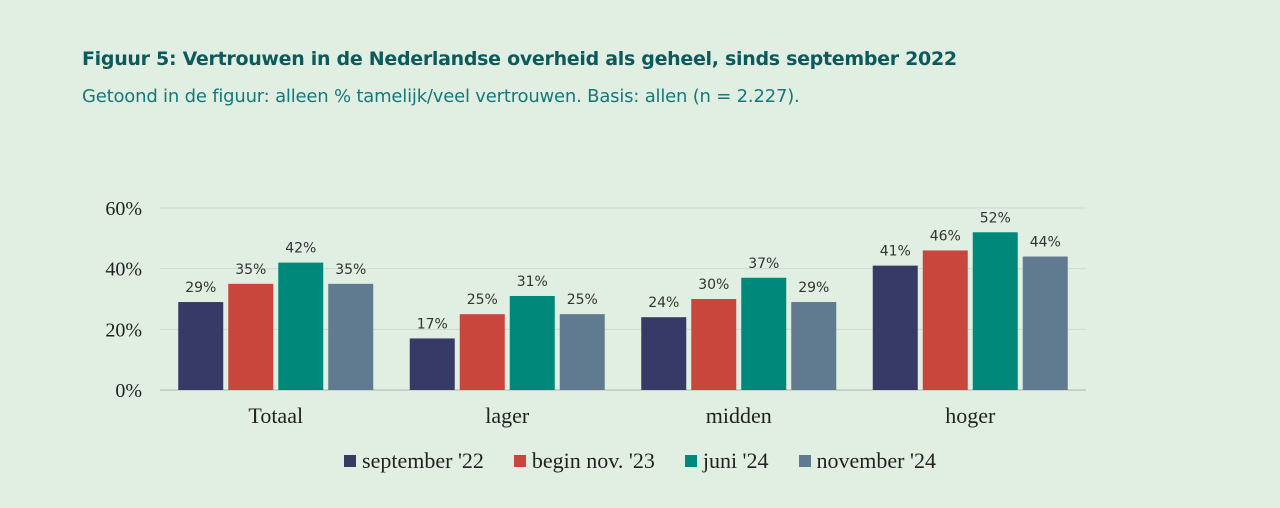  I want to click on x-tick-label: lager, so click(507, 415).